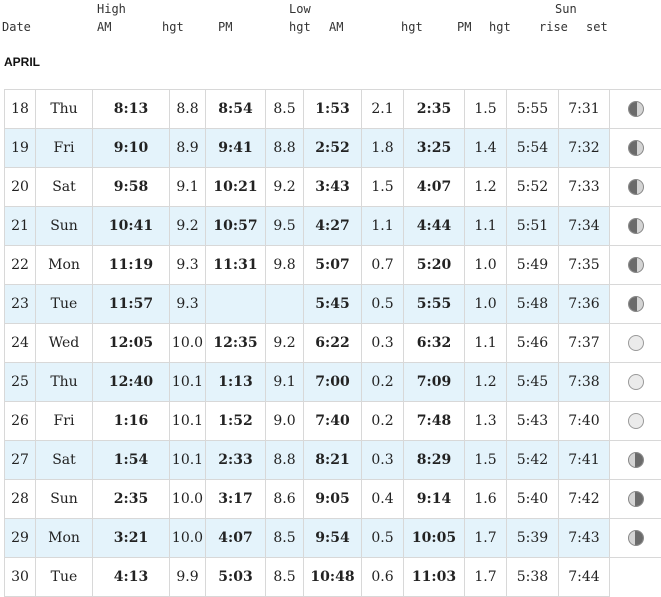  I want to click on header-sunset: set, so click(597, 27).